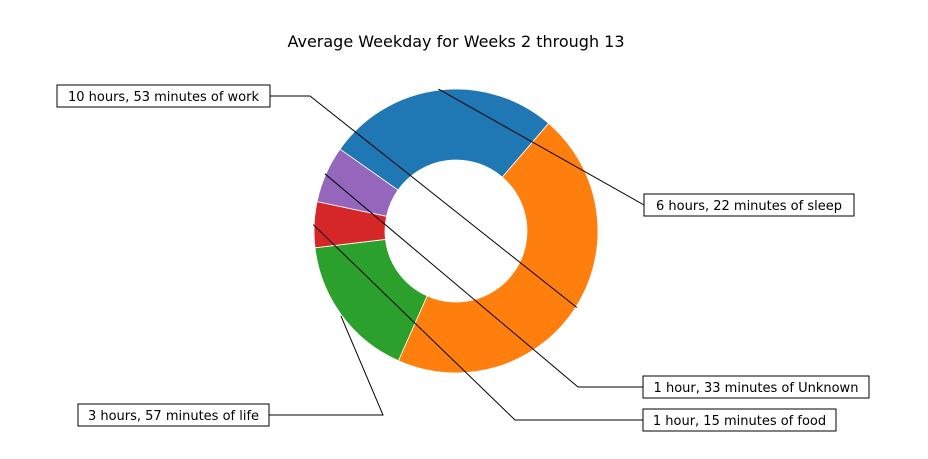 The width and height of the screenshot is (928, 459). What do you see at coordinates (444, 139) in the screenshot?
I see `slice-sleep` at bounding box center [444, 139].